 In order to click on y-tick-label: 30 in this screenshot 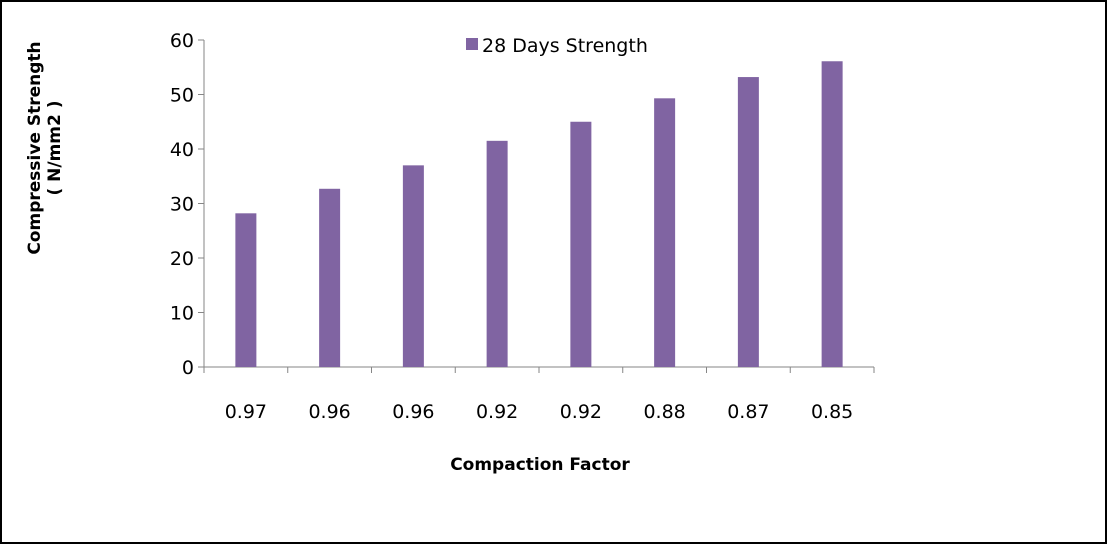, I will do `click(182, 205)`.